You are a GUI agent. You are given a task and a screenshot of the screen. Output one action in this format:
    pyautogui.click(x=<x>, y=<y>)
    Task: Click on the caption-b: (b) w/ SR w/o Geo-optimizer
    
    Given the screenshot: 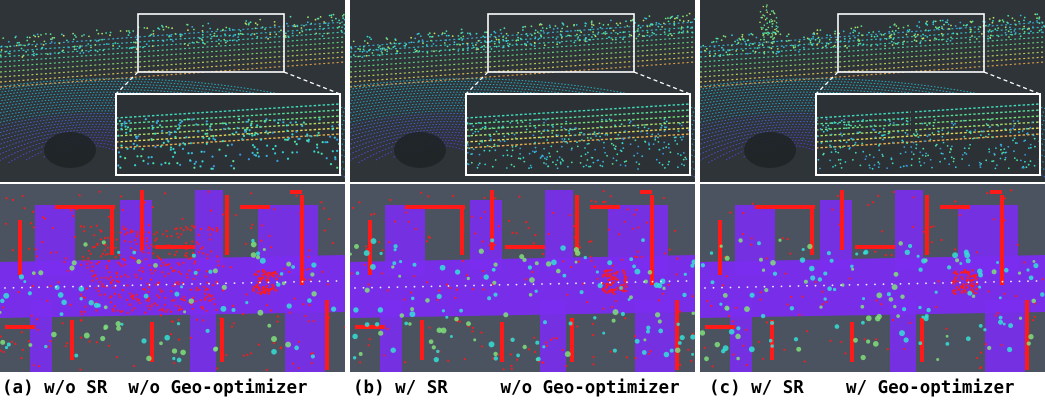 What is the action you would take?
    pyautogui.click(x=516, y=388)
    